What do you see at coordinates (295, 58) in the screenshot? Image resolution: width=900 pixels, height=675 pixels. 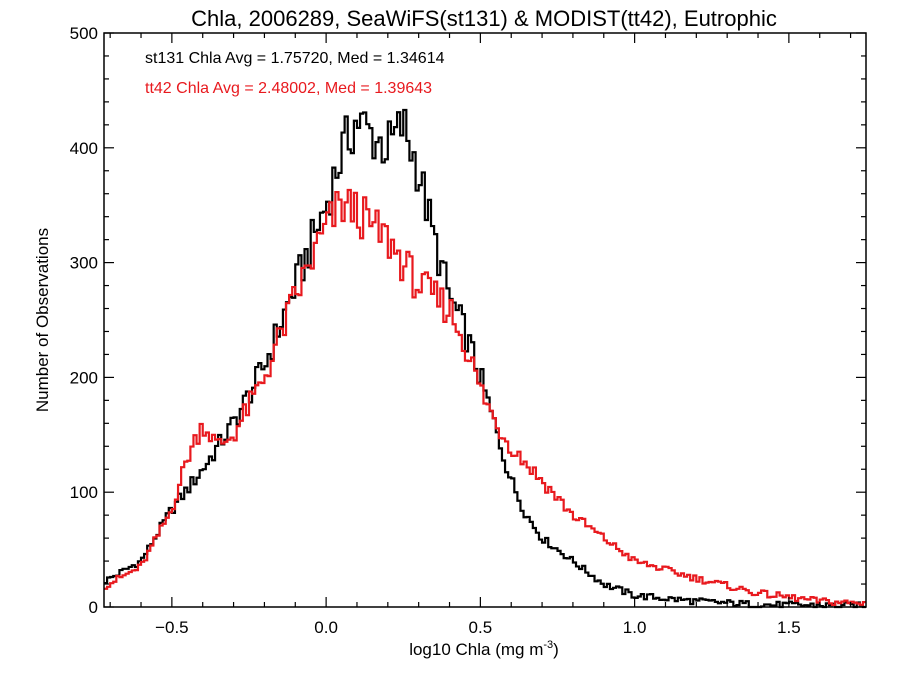 I see `annotation-st131: st131 Chla Avg = 1.75720, Med = 1.34614` at bounding box center [295, 58].